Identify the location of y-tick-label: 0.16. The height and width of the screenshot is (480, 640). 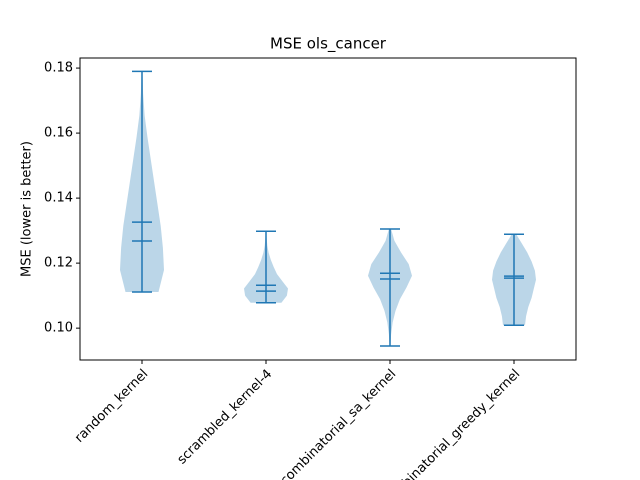
(58, 133).